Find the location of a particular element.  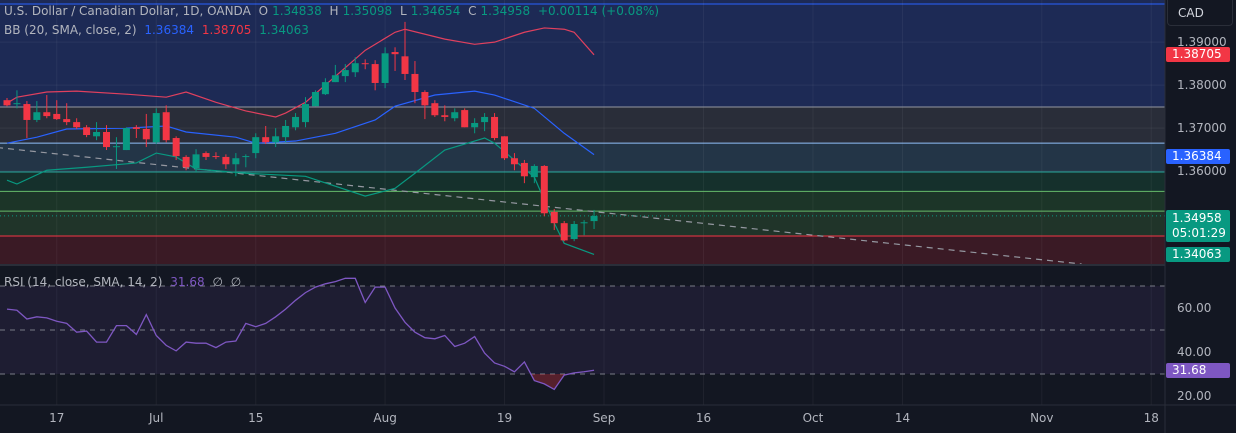

rsi-line is located at coordinates (300, 334).